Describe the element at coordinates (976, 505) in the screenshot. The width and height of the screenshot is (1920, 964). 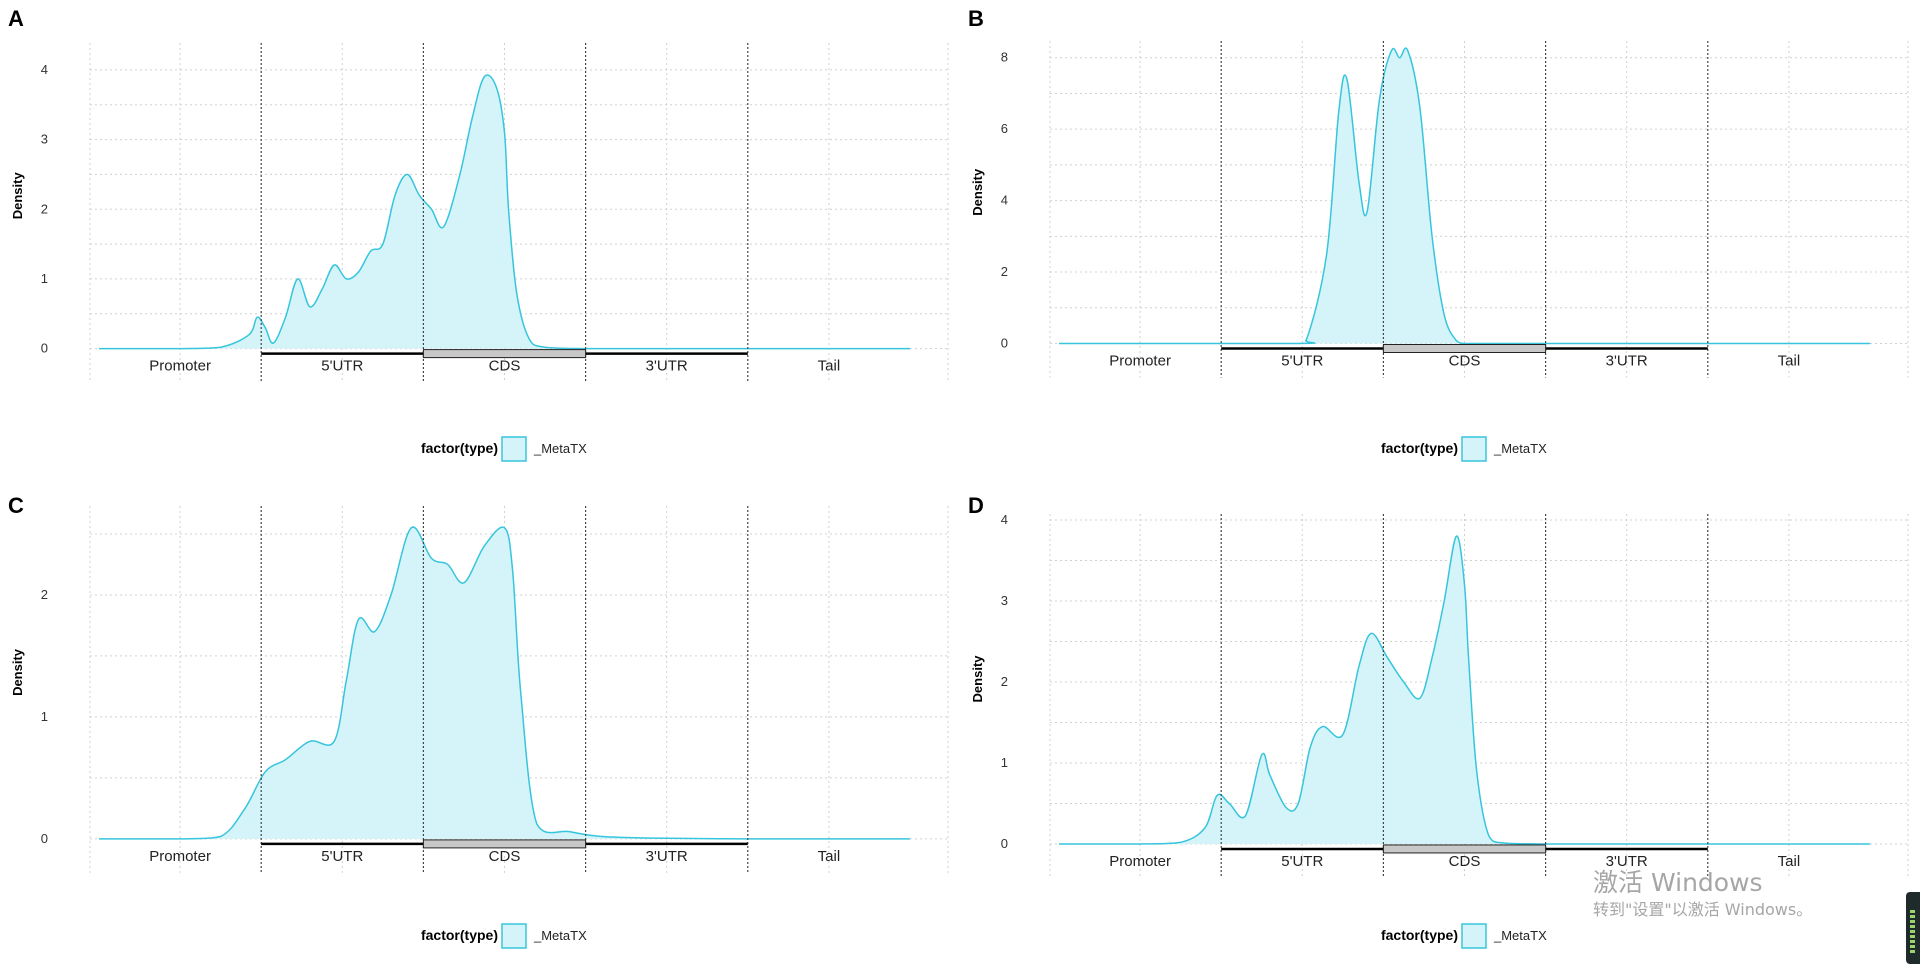
I see `panel-letter: D` at that location.